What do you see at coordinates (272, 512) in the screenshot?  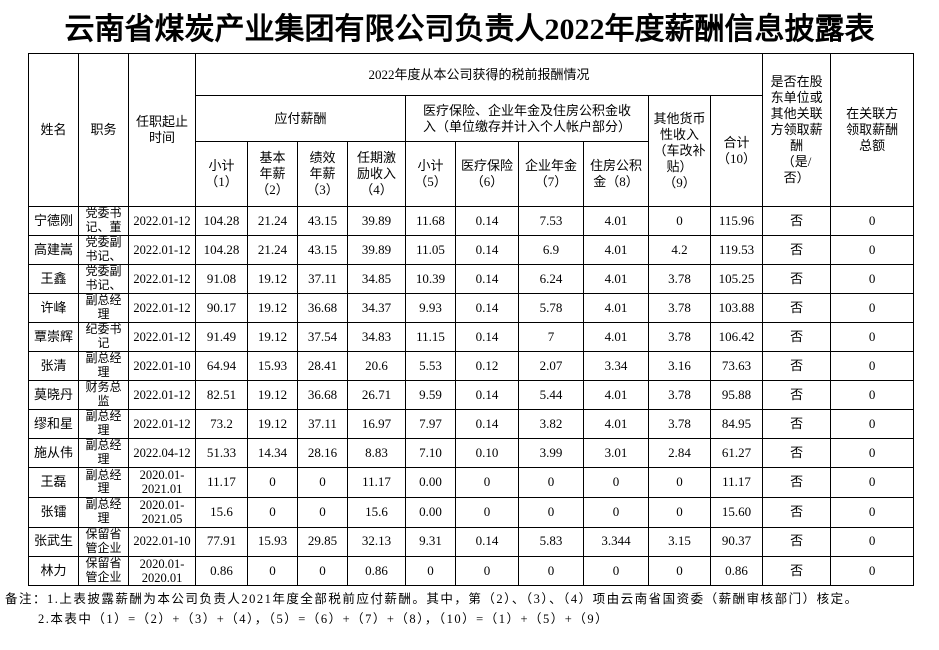 I see `cell-c2: 0` at bounding box center [272, 512].